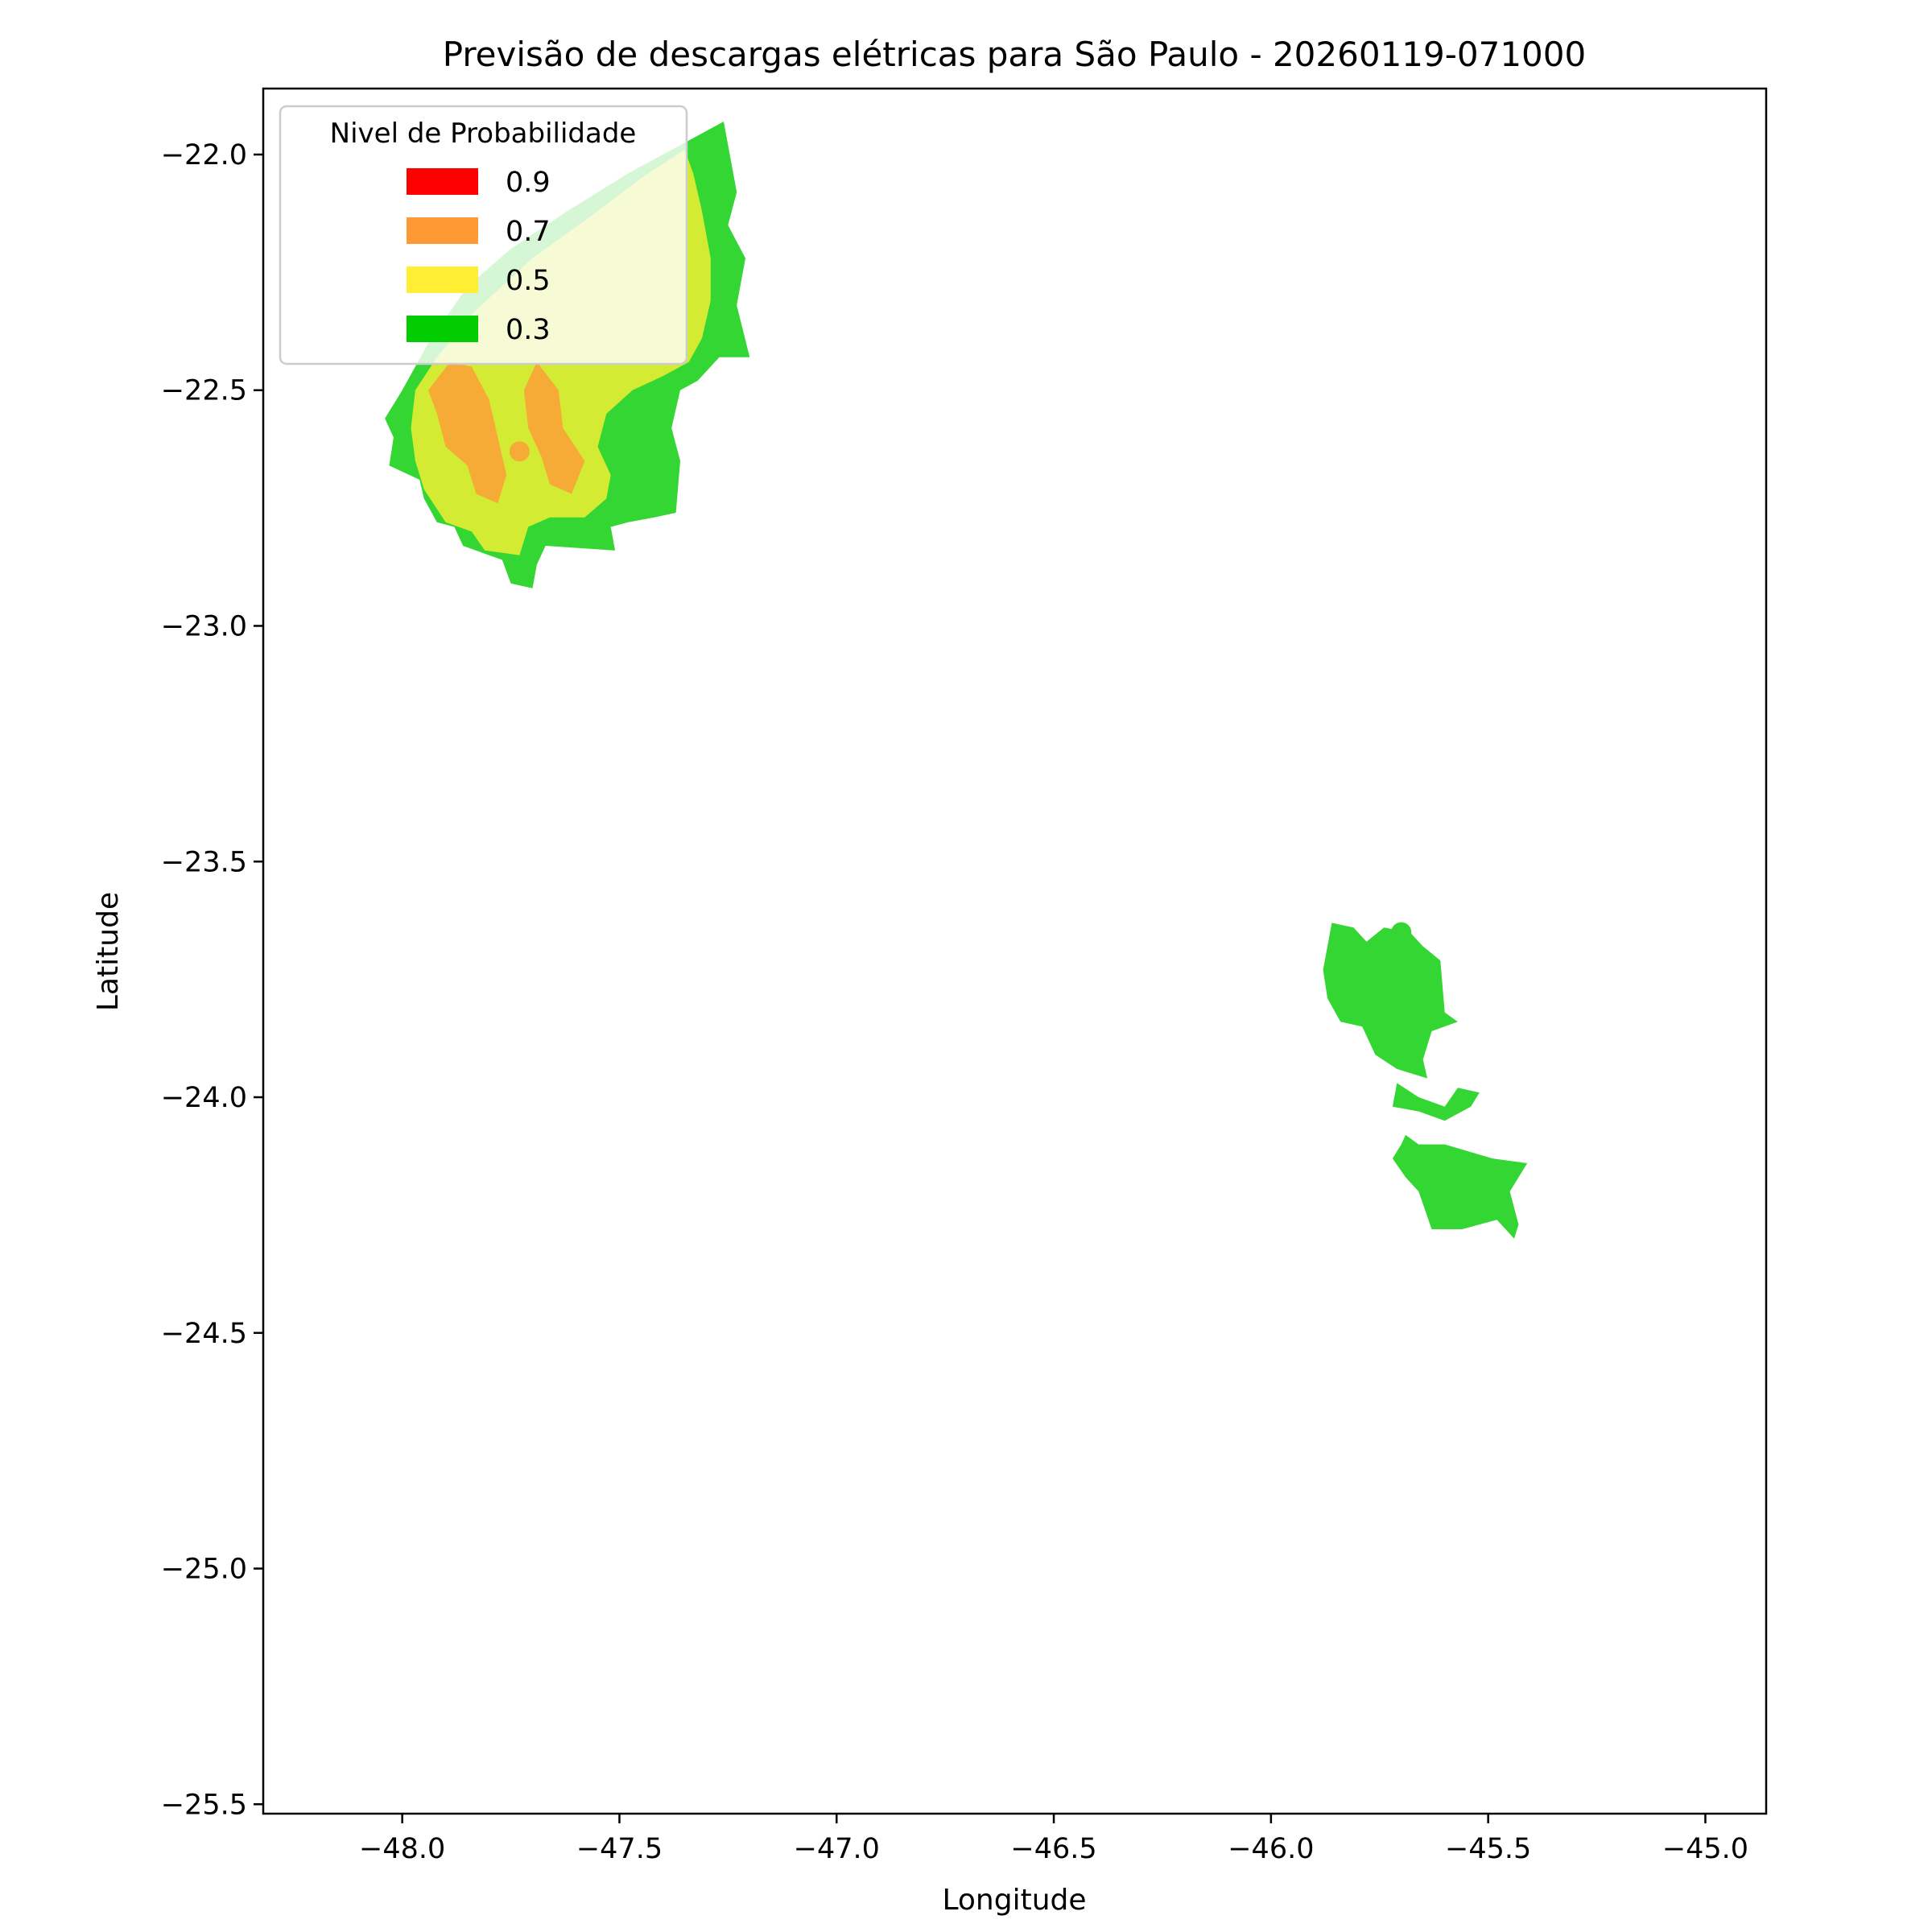 The height and width of the screenshot is (1932, 1932). I want to click on legend-entry: 0.3, so click(479, 330).